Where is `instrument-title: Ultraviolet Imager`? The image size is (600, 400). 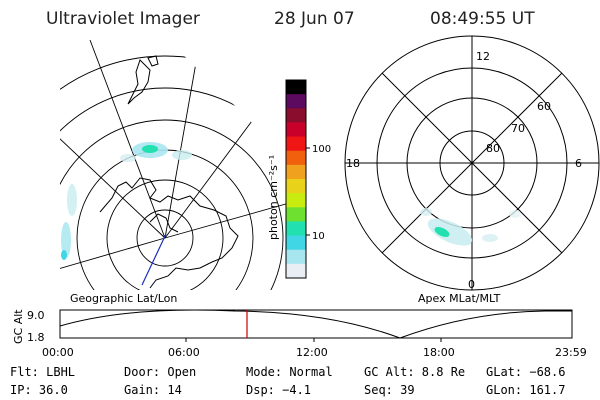 instrument-title: Ultraviolet Imager is located at coordinates (123, 19).